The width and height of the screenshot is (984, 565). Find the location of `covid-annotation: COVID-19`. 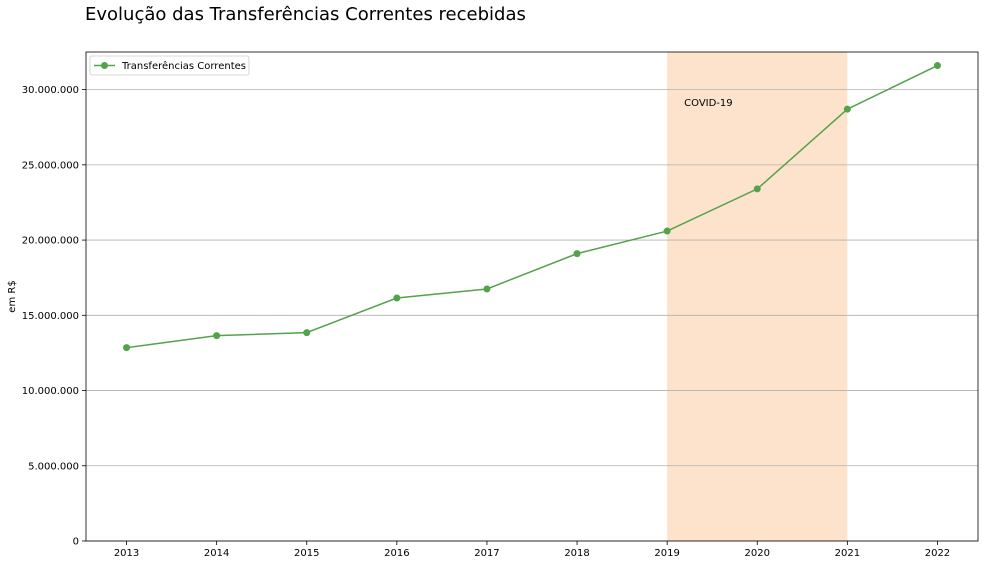

covid-annotation: COVID-19 is located at coordinates (708, 103).